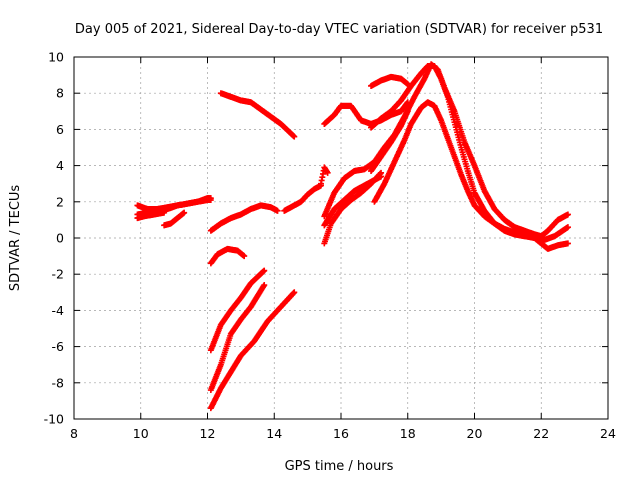 This screenshot has height=480, width=640. I want to click on y-tick-label: 2, so click(60, 201).